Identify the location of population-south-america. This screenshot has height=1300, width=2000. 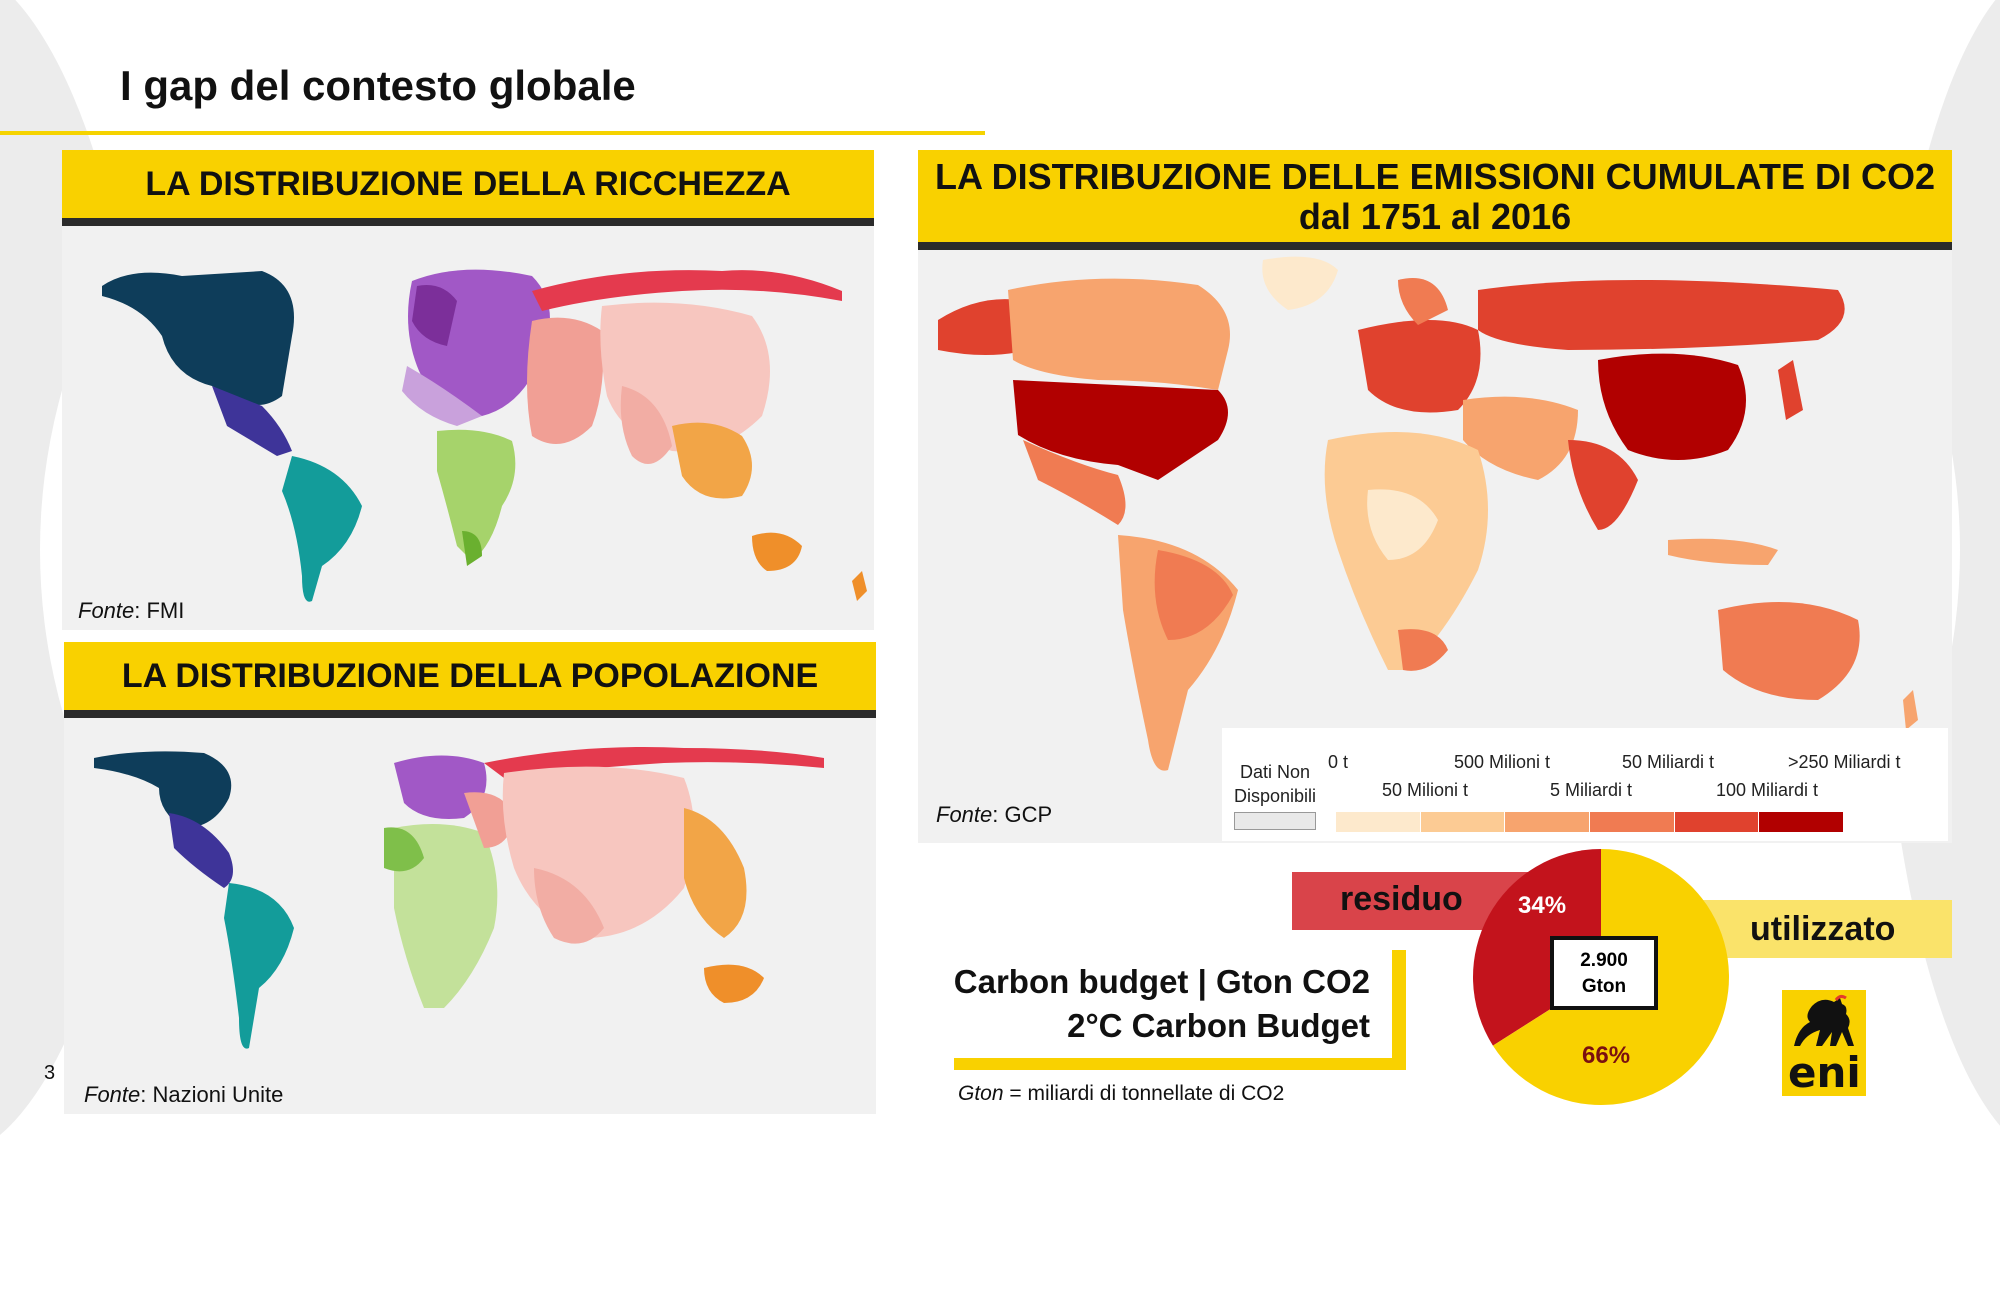
(259, 966).